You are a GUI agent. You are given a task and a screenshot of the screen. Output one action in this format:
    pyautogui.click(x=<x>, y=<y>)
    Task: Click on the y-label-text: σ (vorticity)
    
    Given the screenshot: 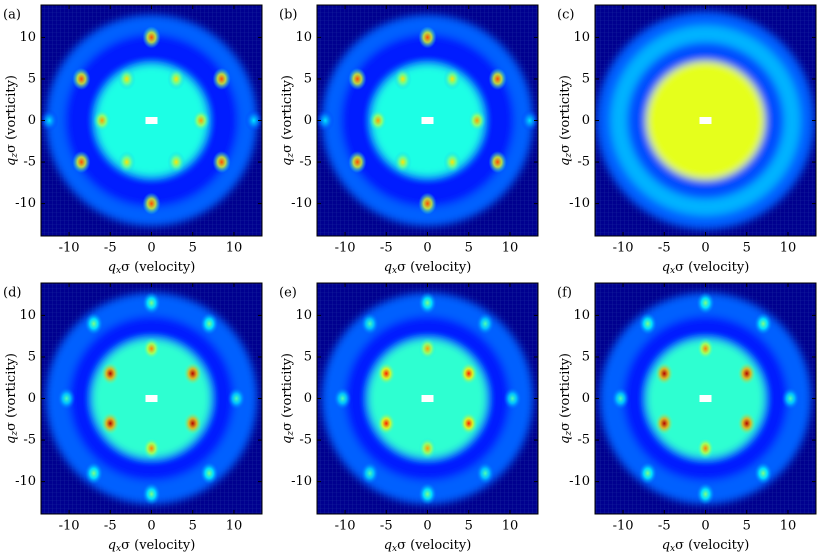 What is the action you would take?
    pyautogui.click(x=287, y=114)
    